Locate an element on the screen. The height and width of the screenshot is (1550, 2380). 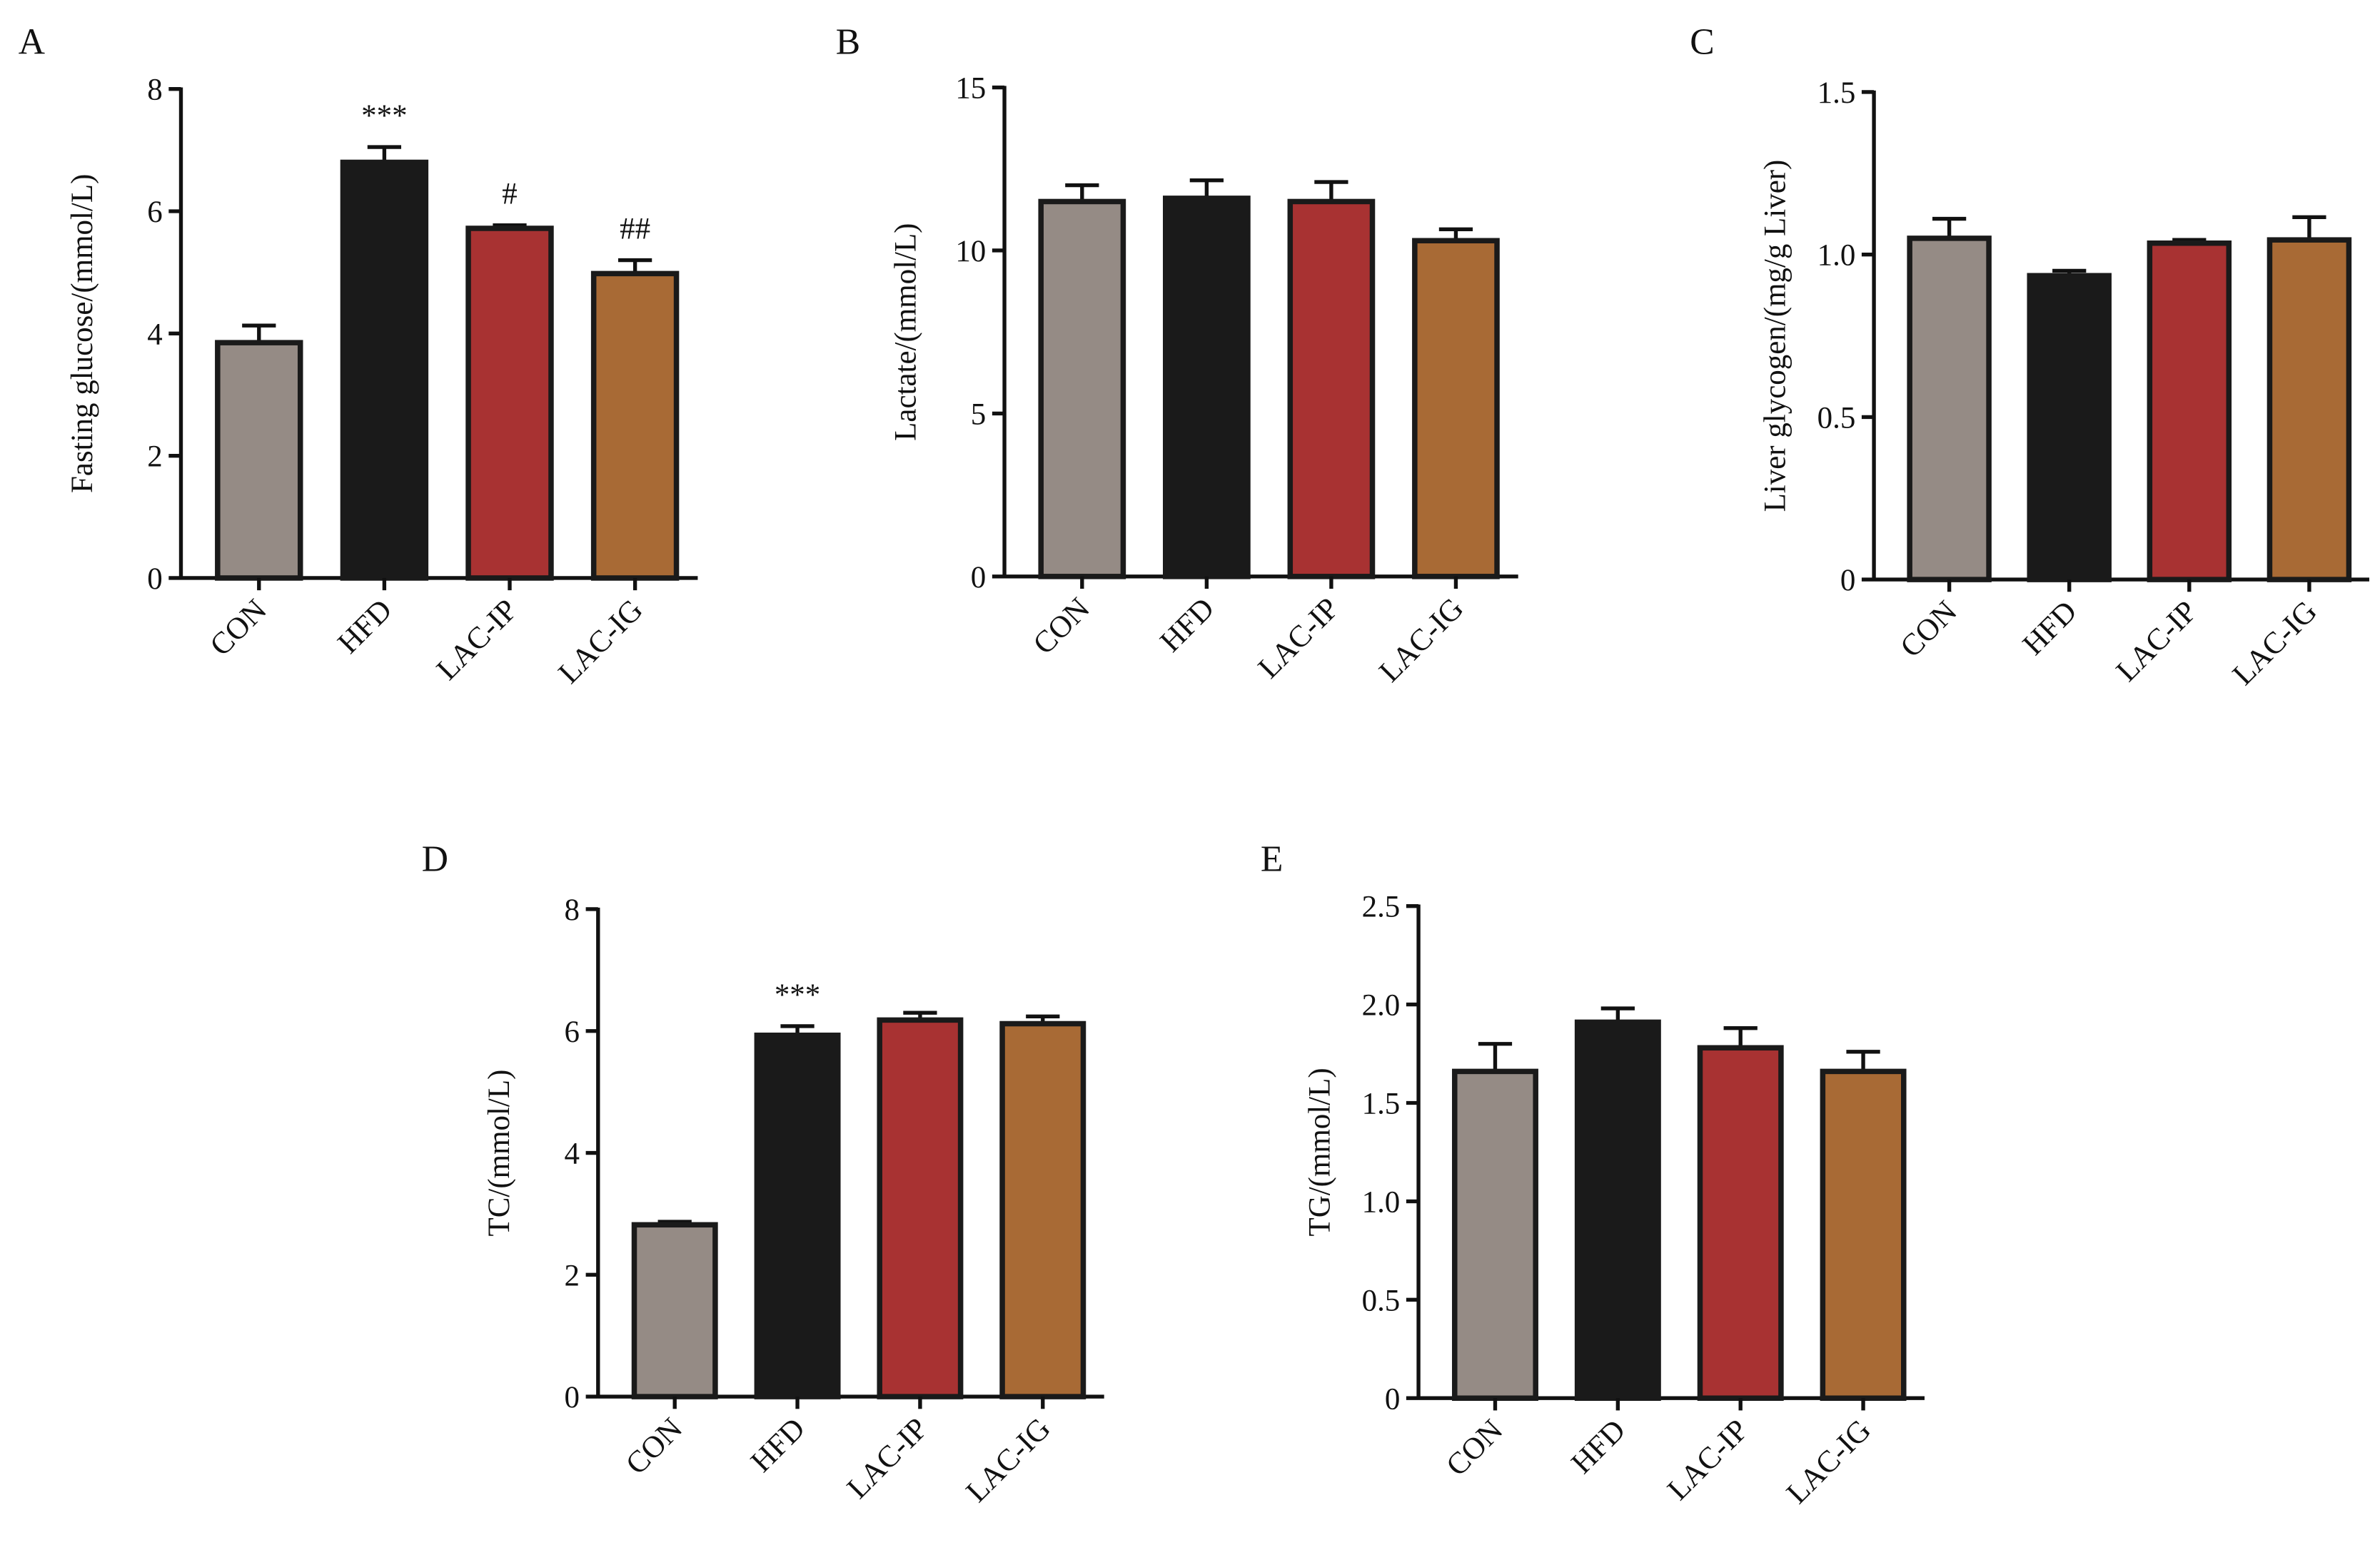
y-tick-label: 2.0 is located at coordinates (1381, 1006).